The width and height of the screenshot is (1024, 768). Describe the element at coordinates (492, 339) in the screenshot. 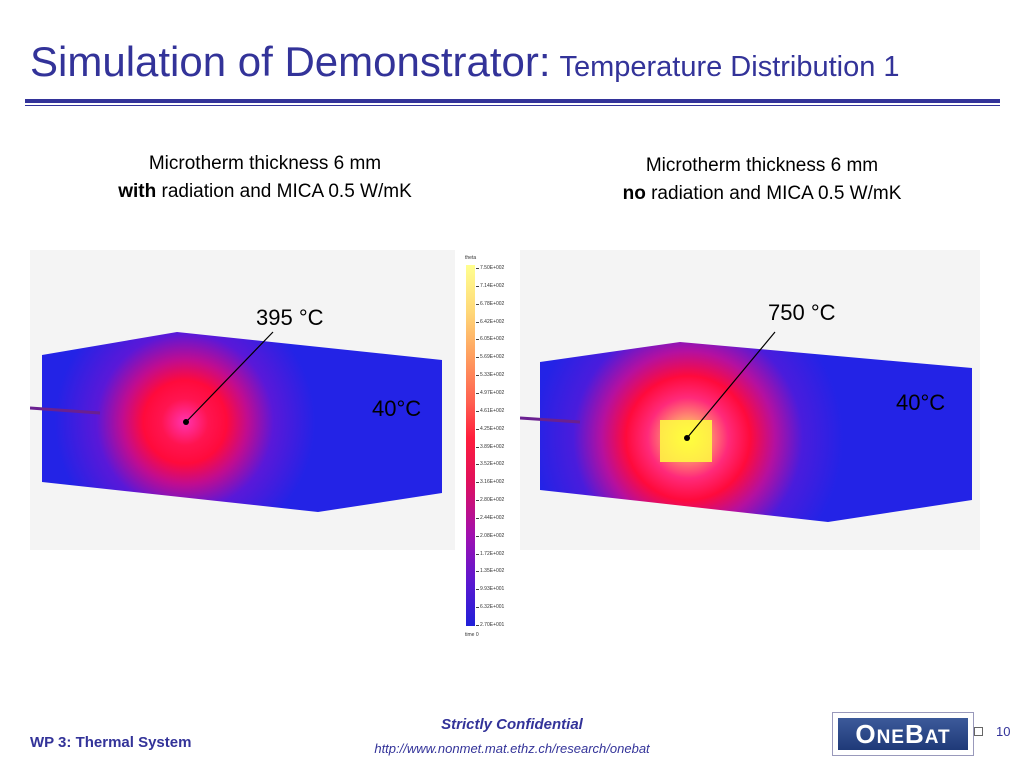

I see `colorbar-tick-label: 6.05E+002` at that location.